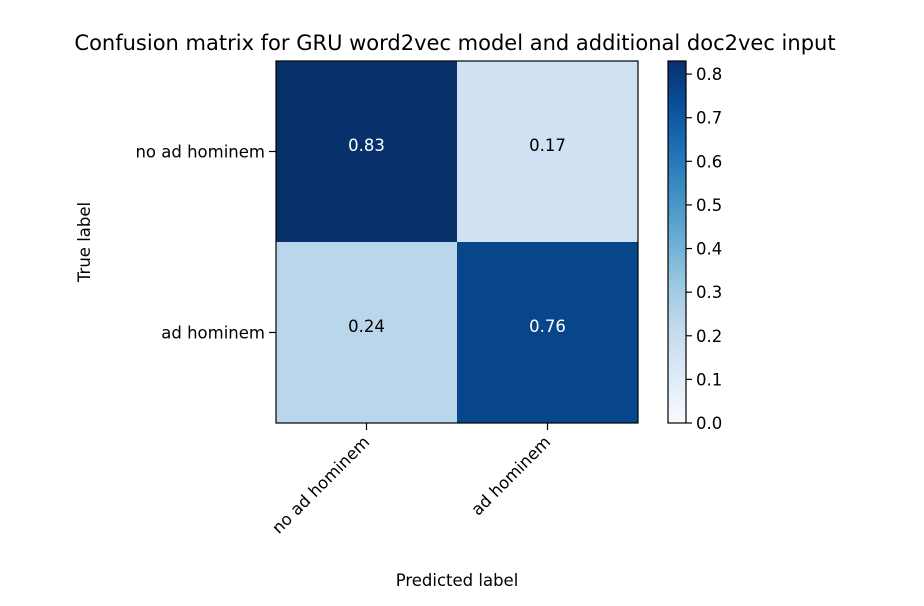 This screenshot has height=606, width=924. What do you see at coordinates (709, 161) in the screenshot?
I see `colorbar-tick-label-6: 0.6` at bounding box center [709, 161].